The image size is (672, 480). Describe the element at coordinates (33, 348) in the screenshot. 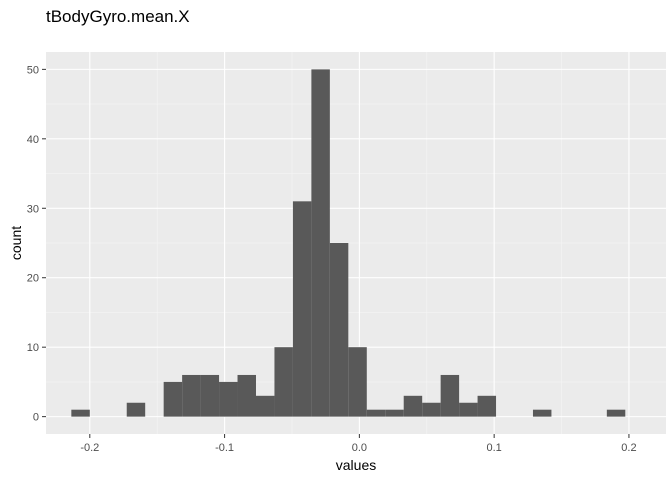

I see `y-tick-label: 10` at that location.